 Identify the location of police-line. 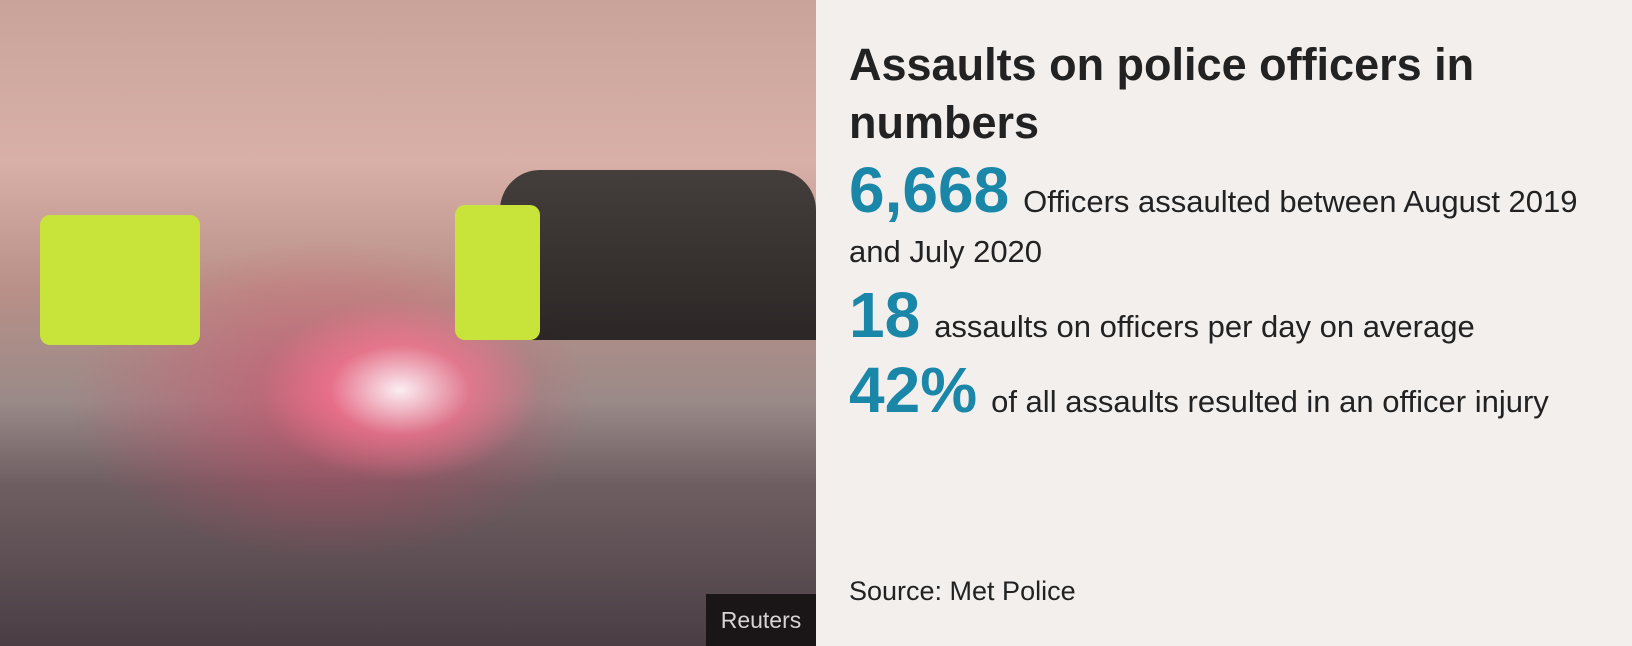
(658, 255).